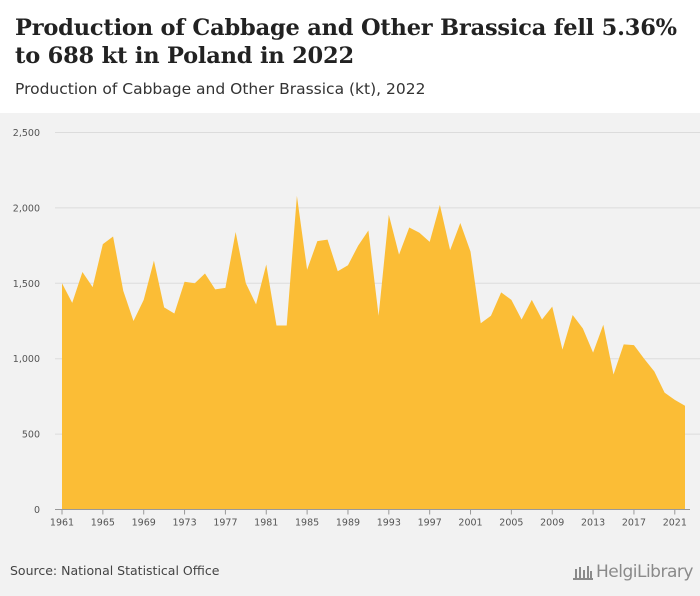  What do you see at coordinates (634, 523) in the screenshot?
I see `x-tick-label: 2017` at bounding box center [634, 523].